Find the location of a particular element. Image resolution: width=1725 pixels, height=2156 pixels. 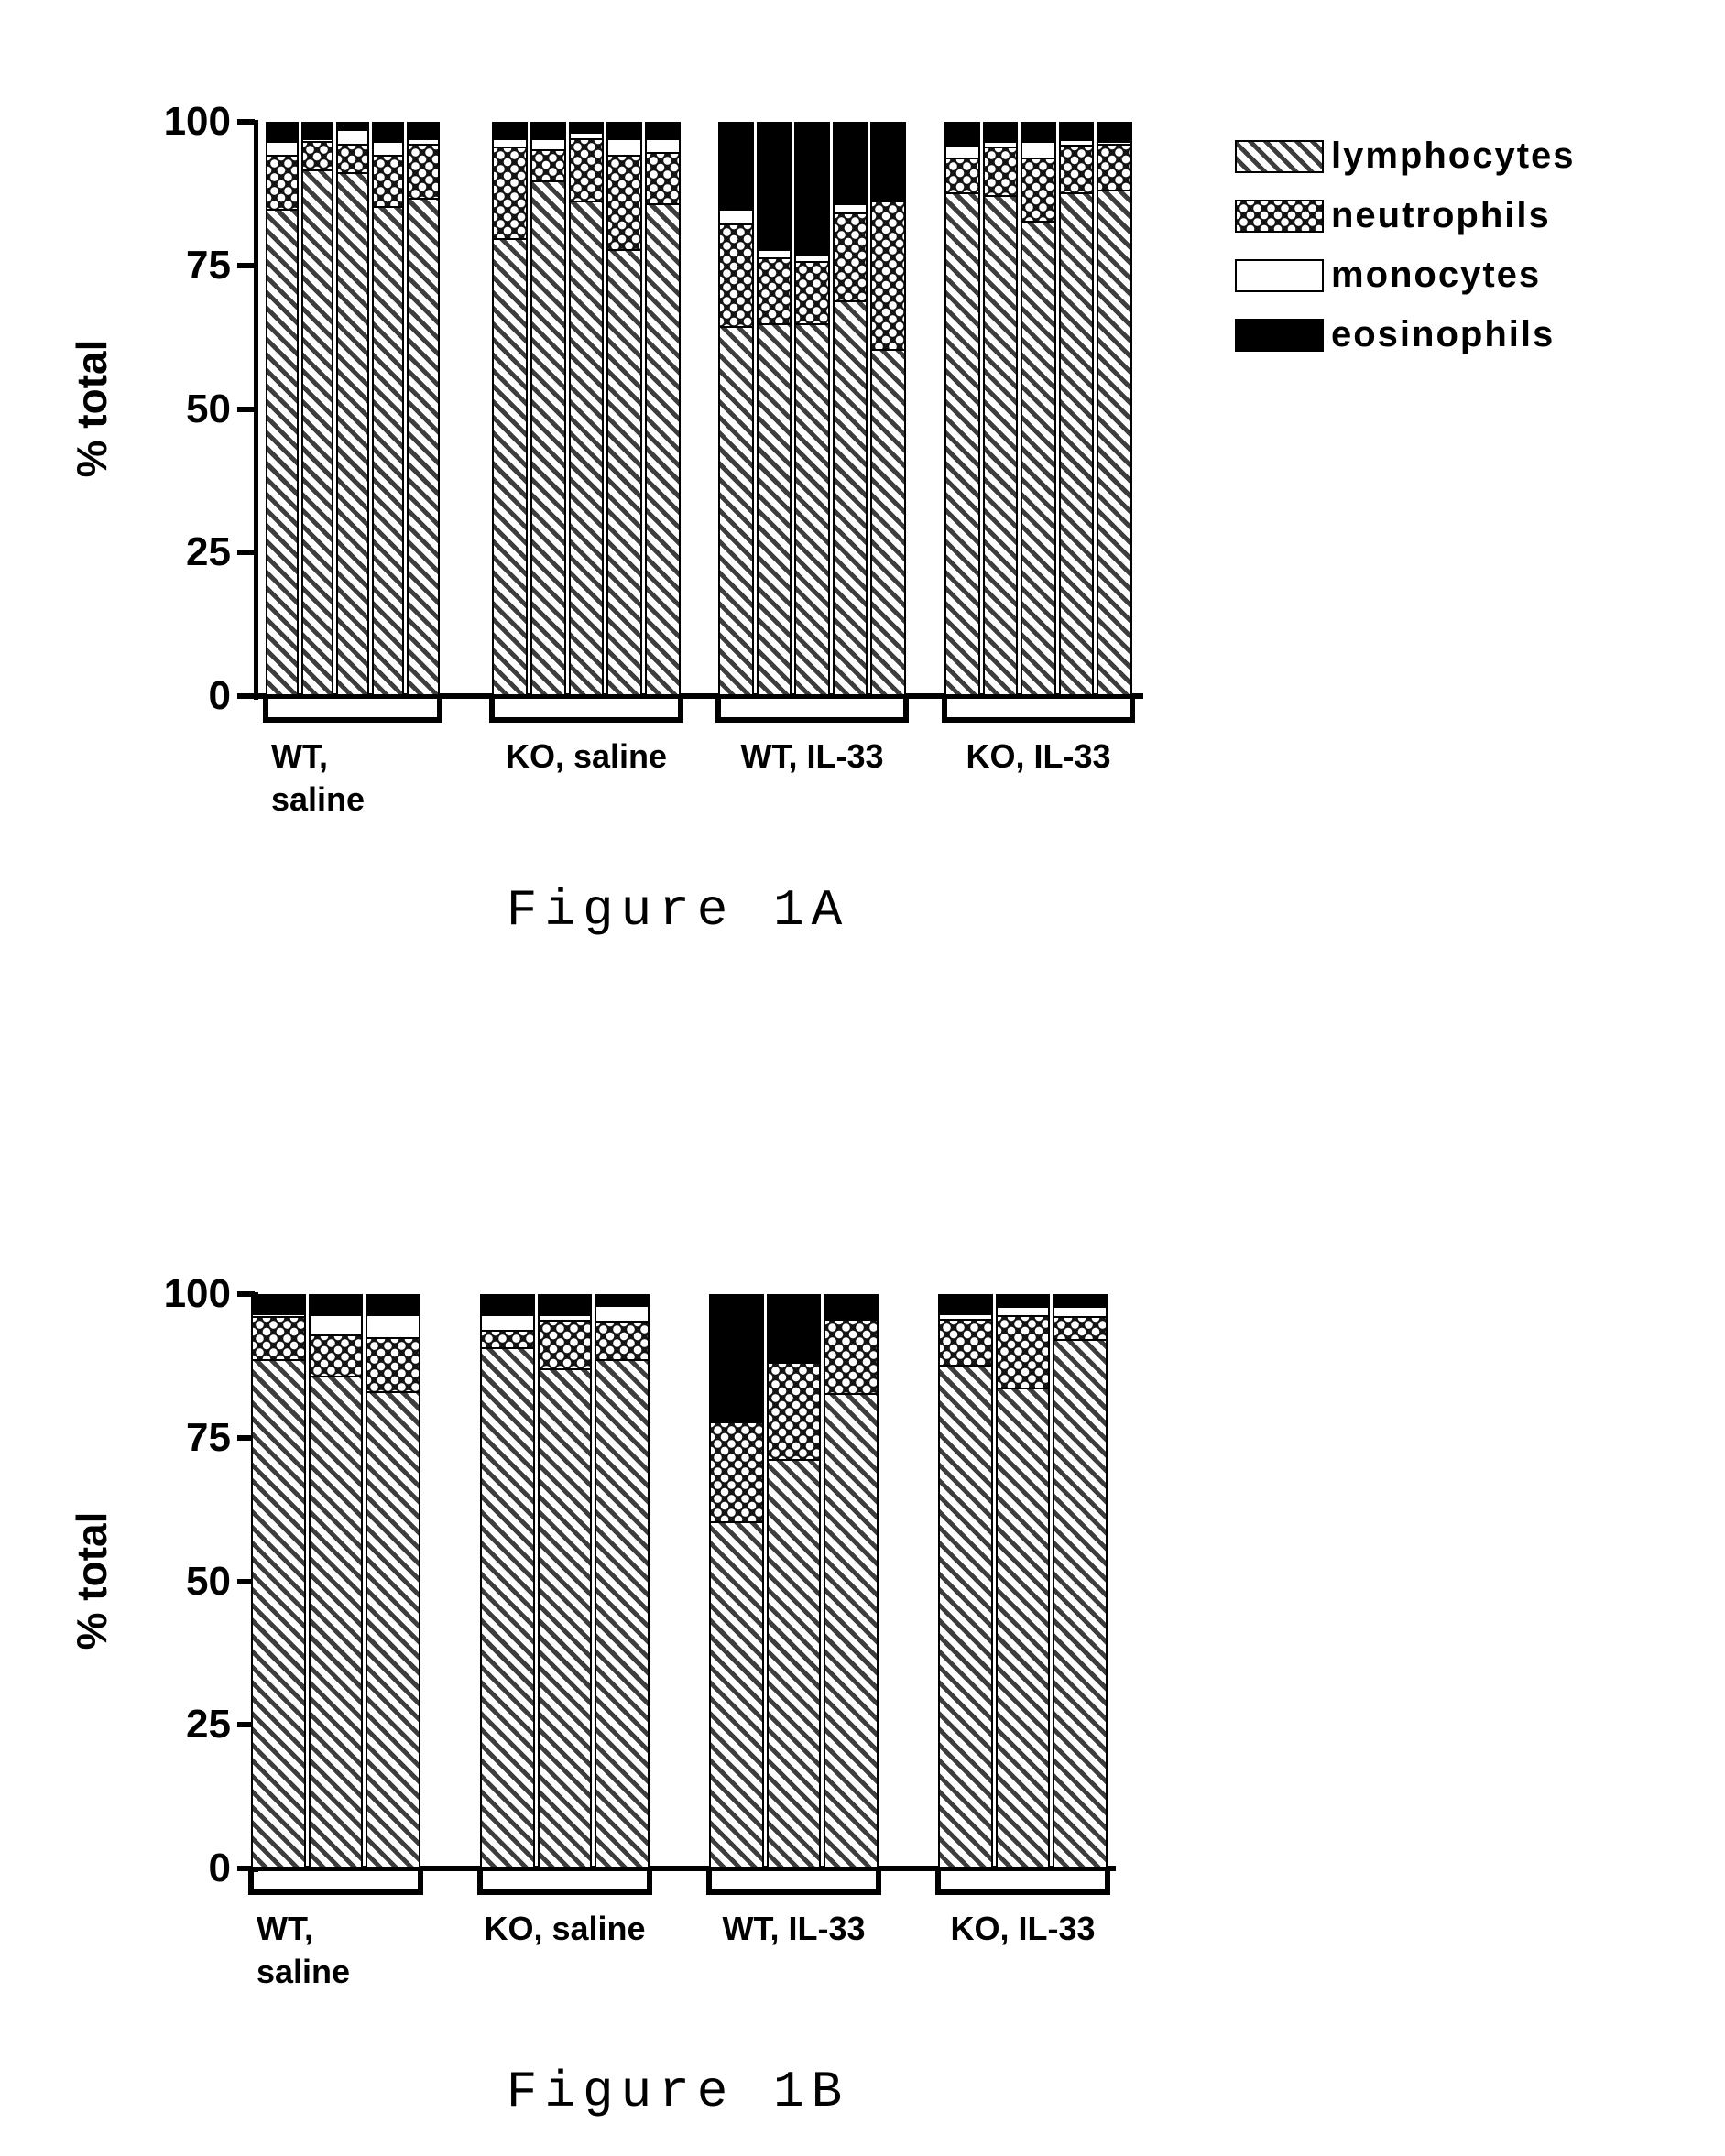

x-axis-baseline is located at coordinates (676, 1868).